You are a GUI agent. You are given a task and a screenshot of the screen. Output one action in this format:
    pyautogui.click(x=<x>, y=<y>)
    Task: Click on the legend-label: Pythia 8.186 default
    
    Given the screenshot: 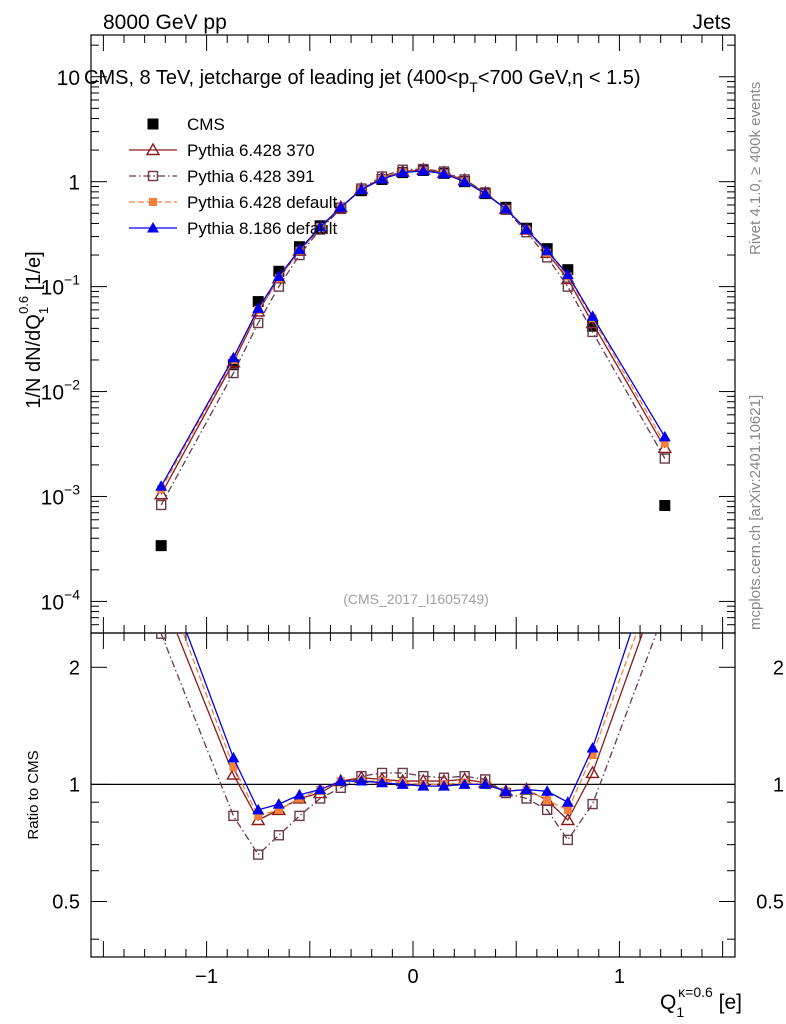 What is the action you would take?
    pyautogui.click(x=262, y=228)
    